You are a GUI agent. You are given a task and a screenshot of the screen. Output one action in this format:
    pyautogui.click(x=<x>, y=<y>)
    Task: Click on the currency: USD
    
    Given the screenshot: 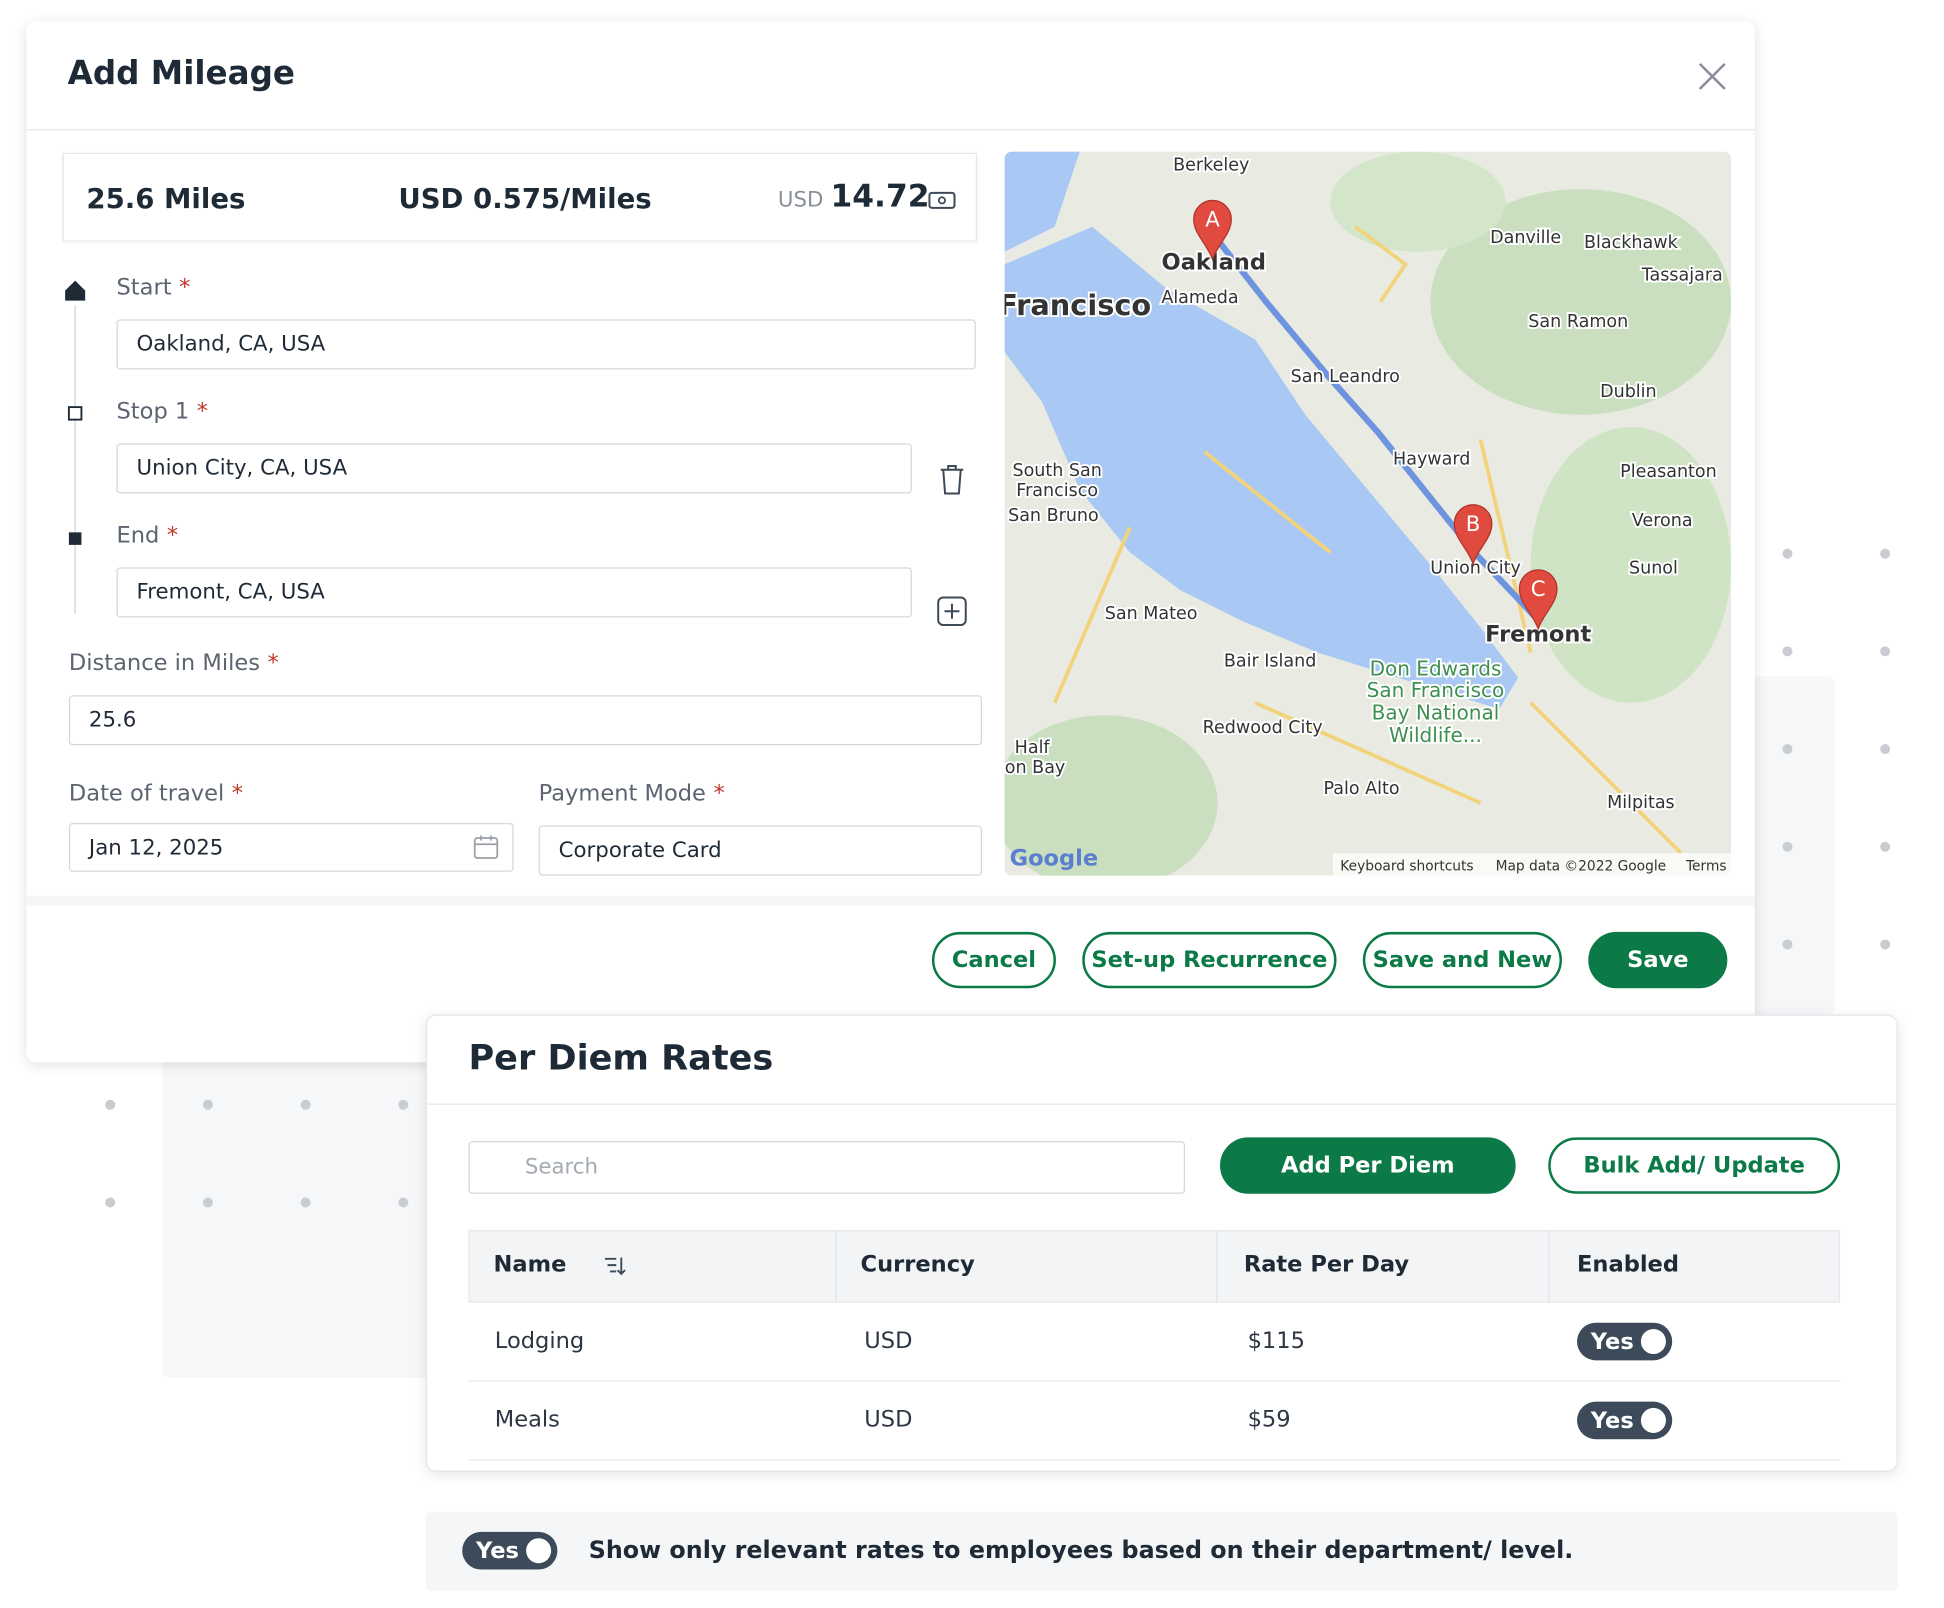 What is the action you would take?
    pyautogui.click(x=800, y=200)
    